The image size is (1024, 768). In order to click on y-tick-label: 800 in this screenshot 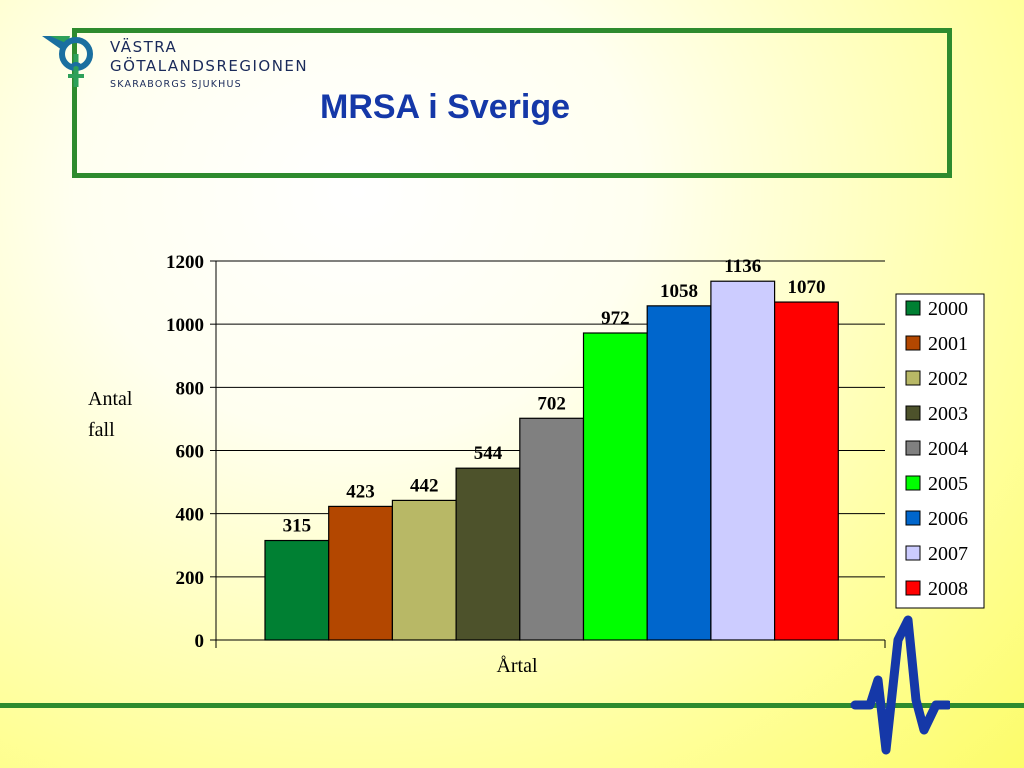, I will do `click(190, 388)`.